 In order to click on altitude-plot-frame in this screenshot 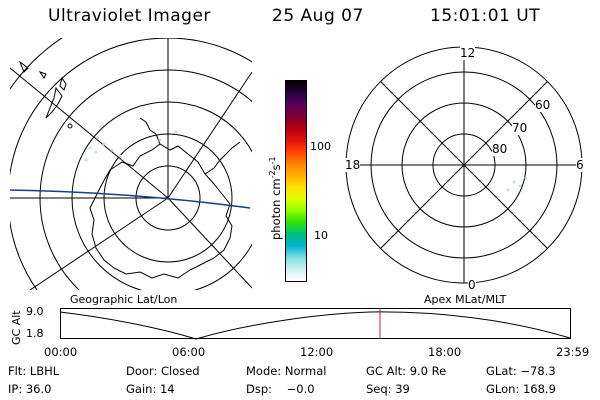, I will do `click(315, 323)`.